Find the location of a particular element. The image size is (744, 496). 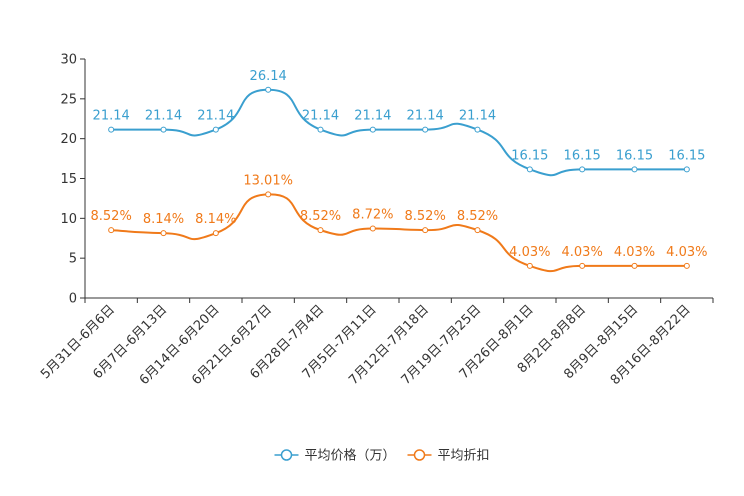

legend-item-2: 平均折扣 is located at coordinates (448, 456).